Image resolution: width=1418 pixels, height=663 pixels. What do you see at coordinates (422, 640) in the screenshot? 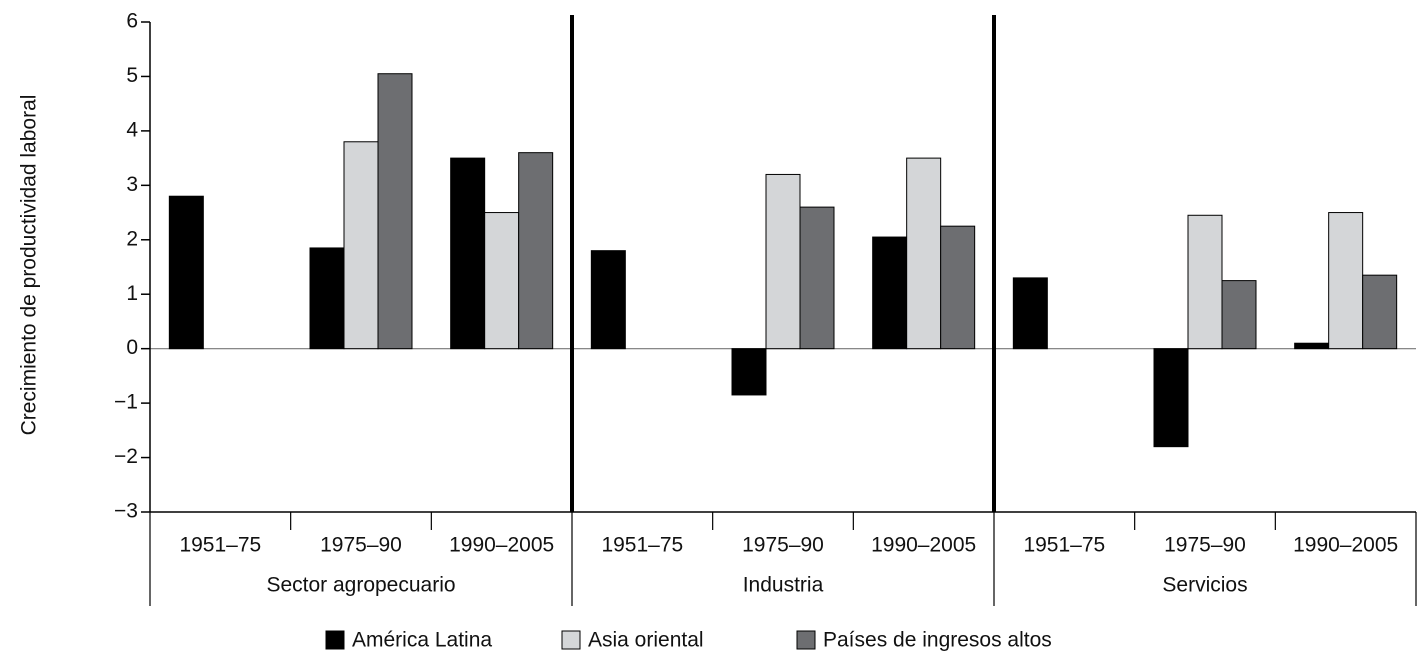
I see `legend-label: América Latina` at bounding box center [422, 640].